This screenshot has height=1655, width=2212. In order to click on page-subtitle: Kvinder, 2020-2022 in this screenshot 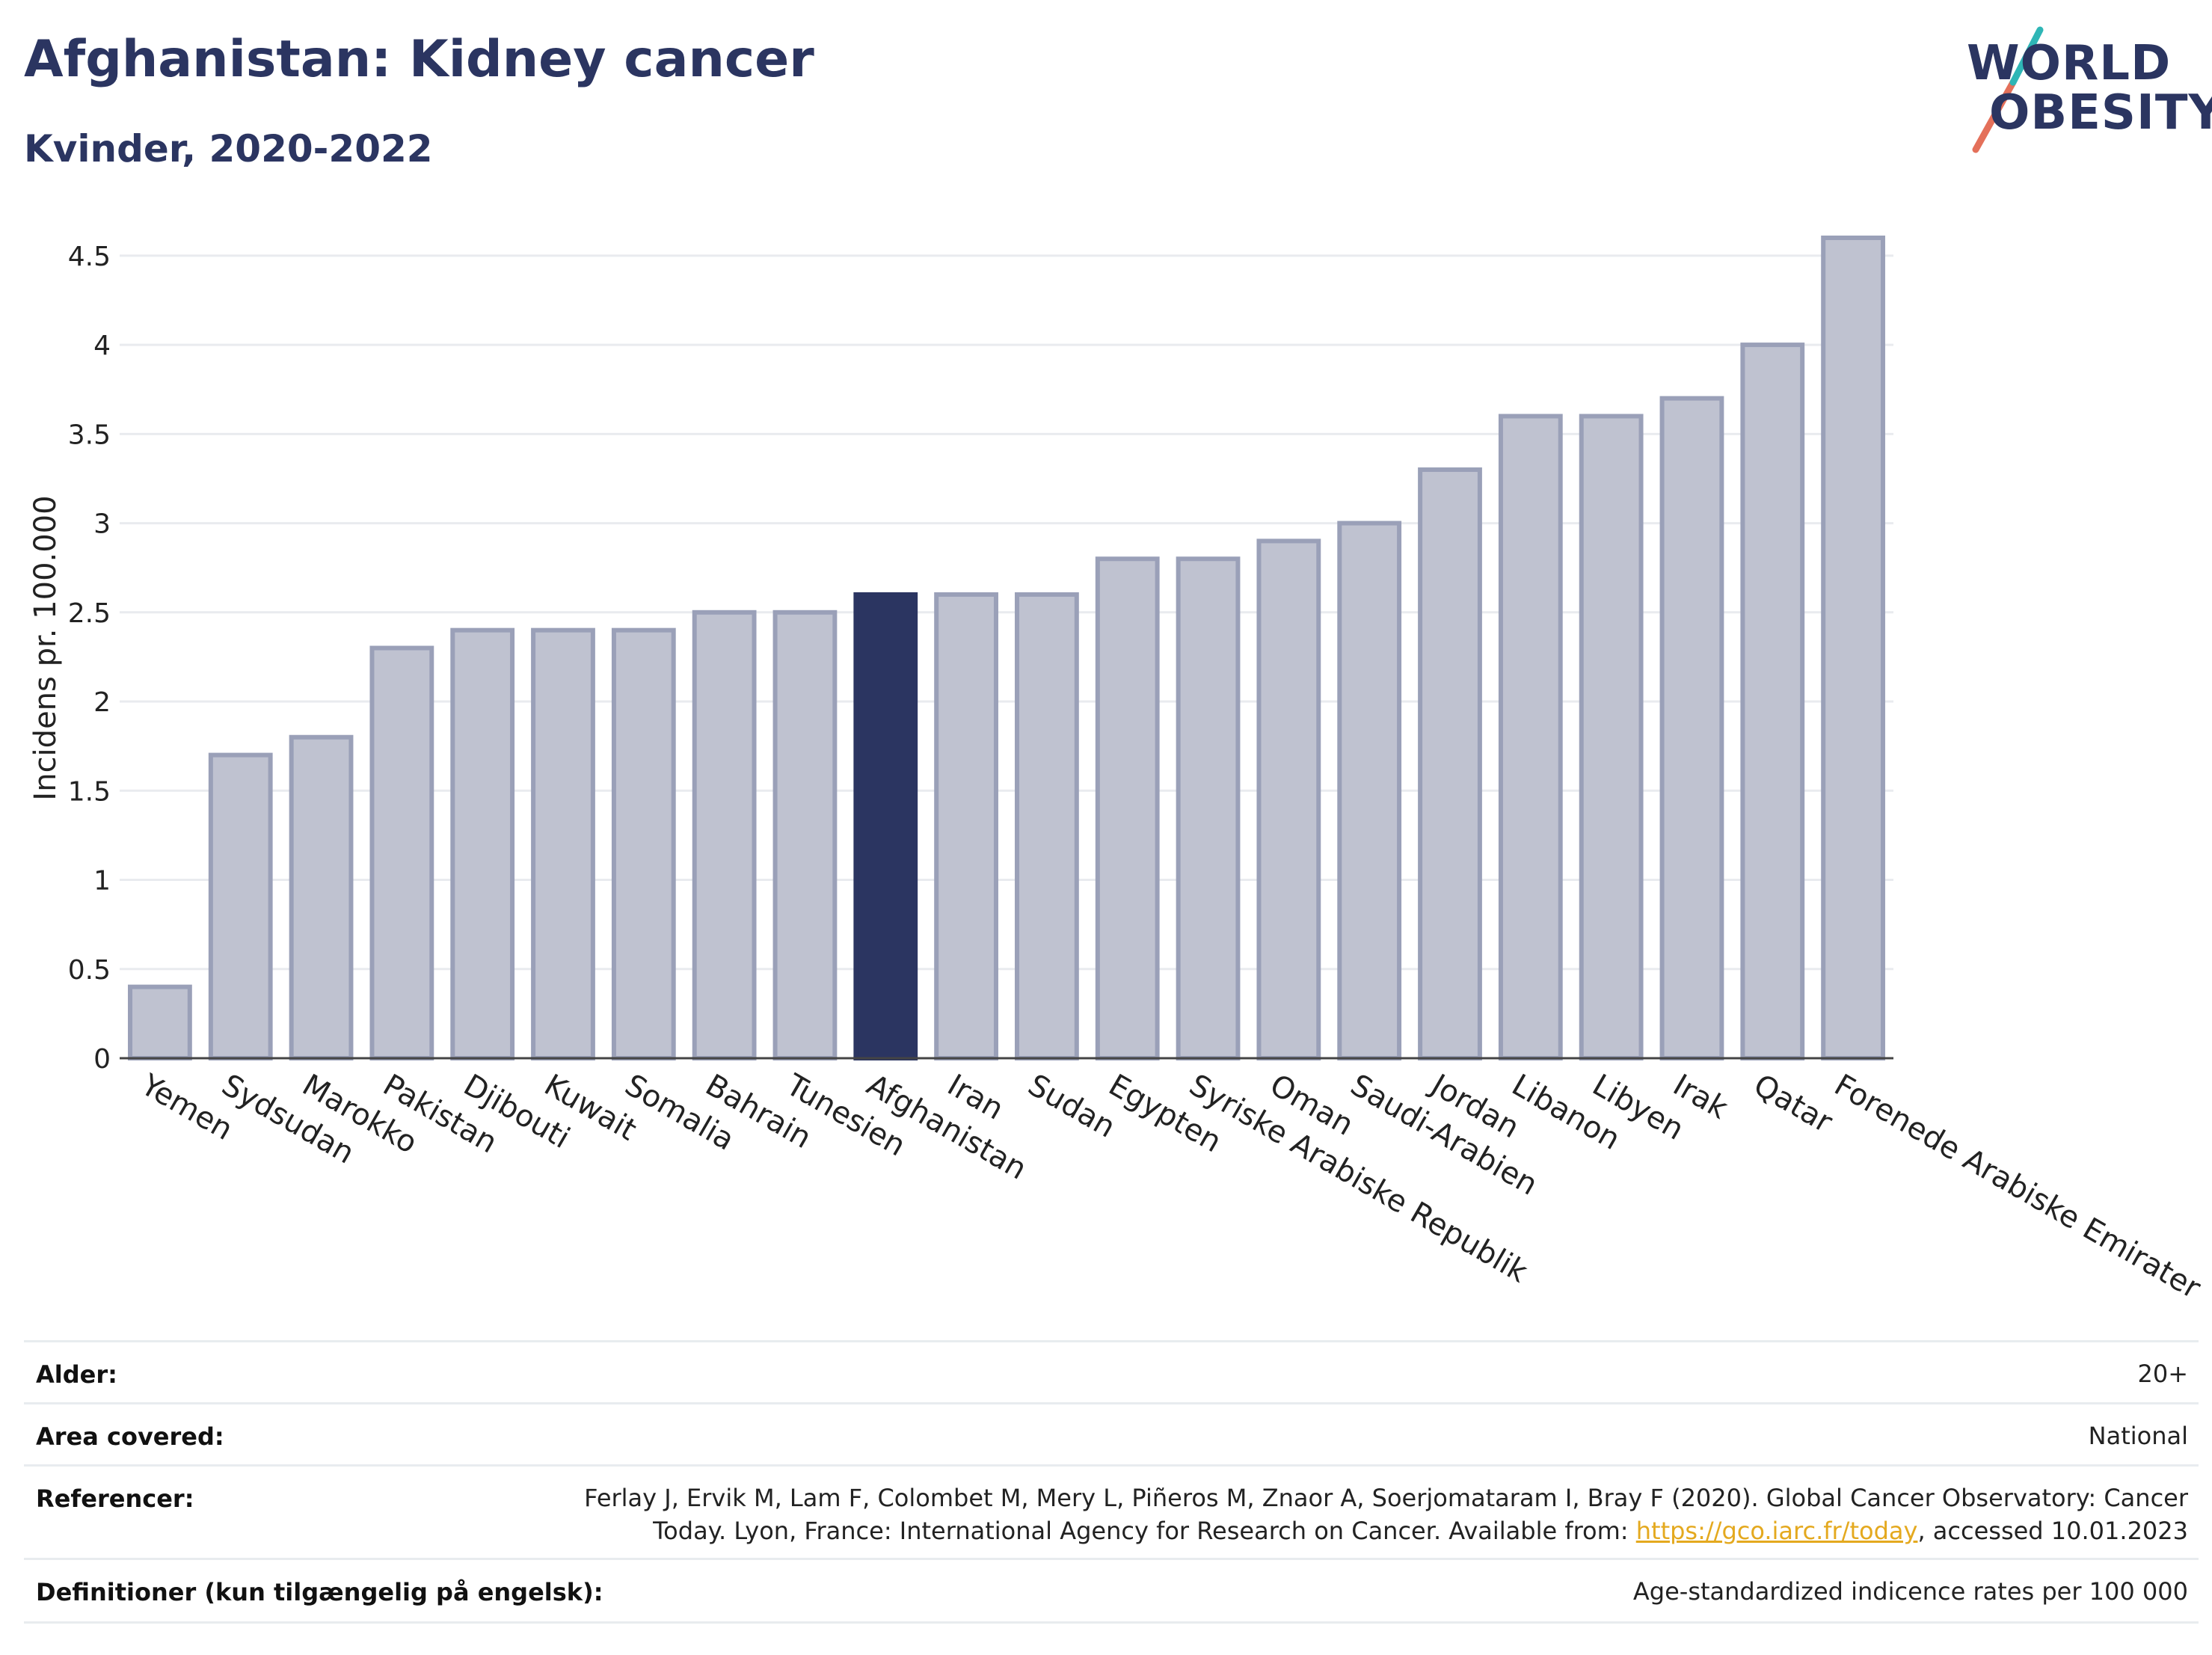, I will do `click(228, 149)`.